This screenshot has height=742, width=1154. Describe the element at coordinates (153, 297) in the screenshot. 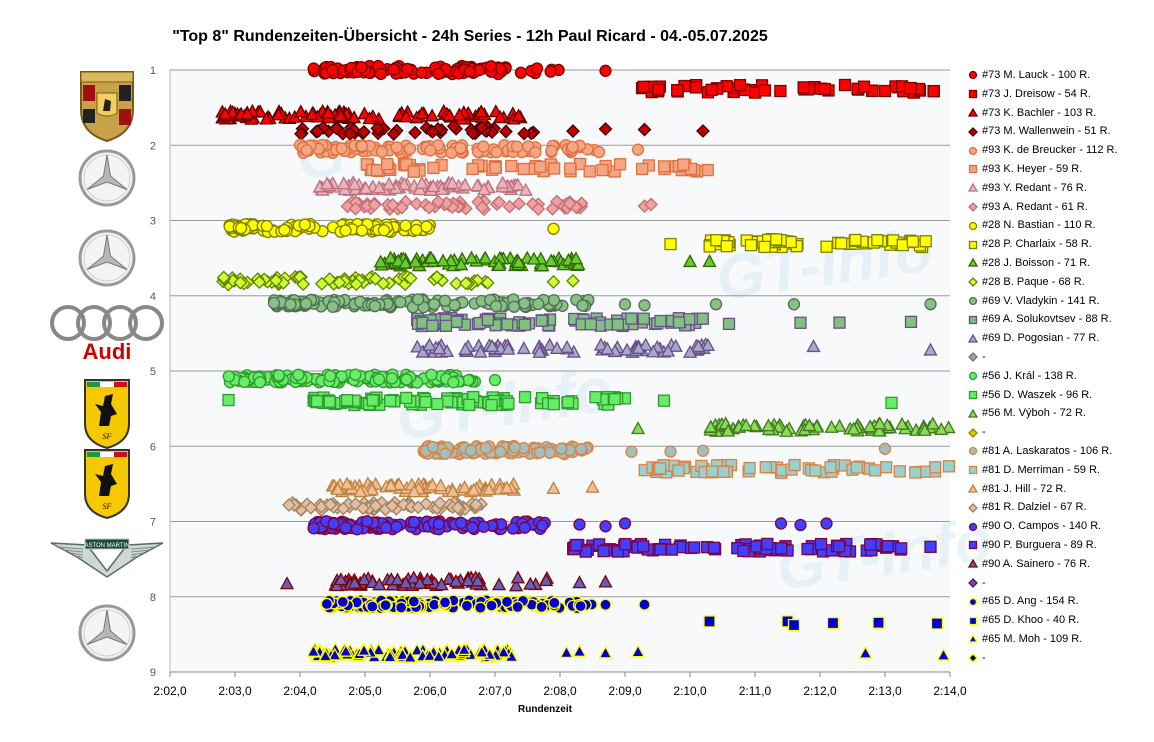

I see `y-tick-label: 4` at that location.